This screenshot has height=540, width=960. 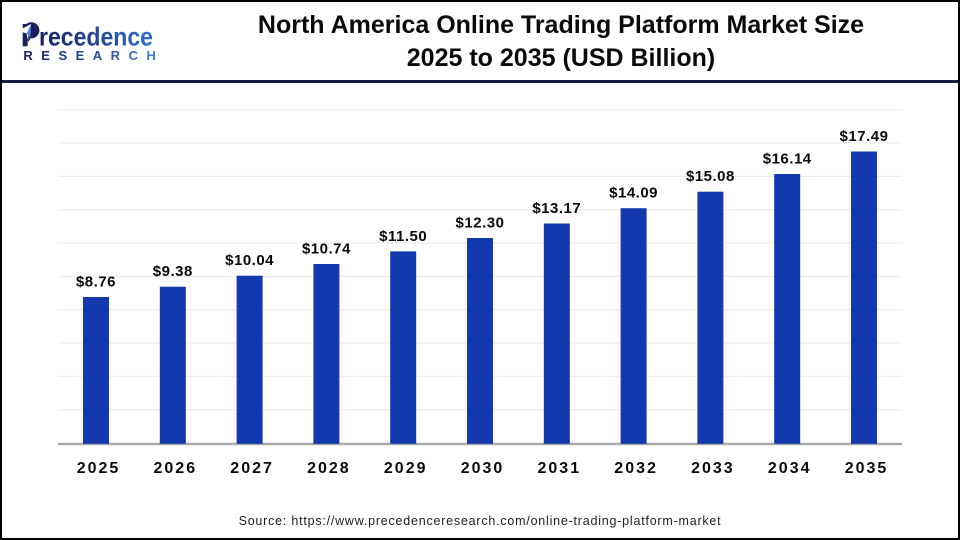 What do you see at coordinates (249, 260) in the screenshot?
I see `svg-text: $10.04` at bounding box center [249, 260].